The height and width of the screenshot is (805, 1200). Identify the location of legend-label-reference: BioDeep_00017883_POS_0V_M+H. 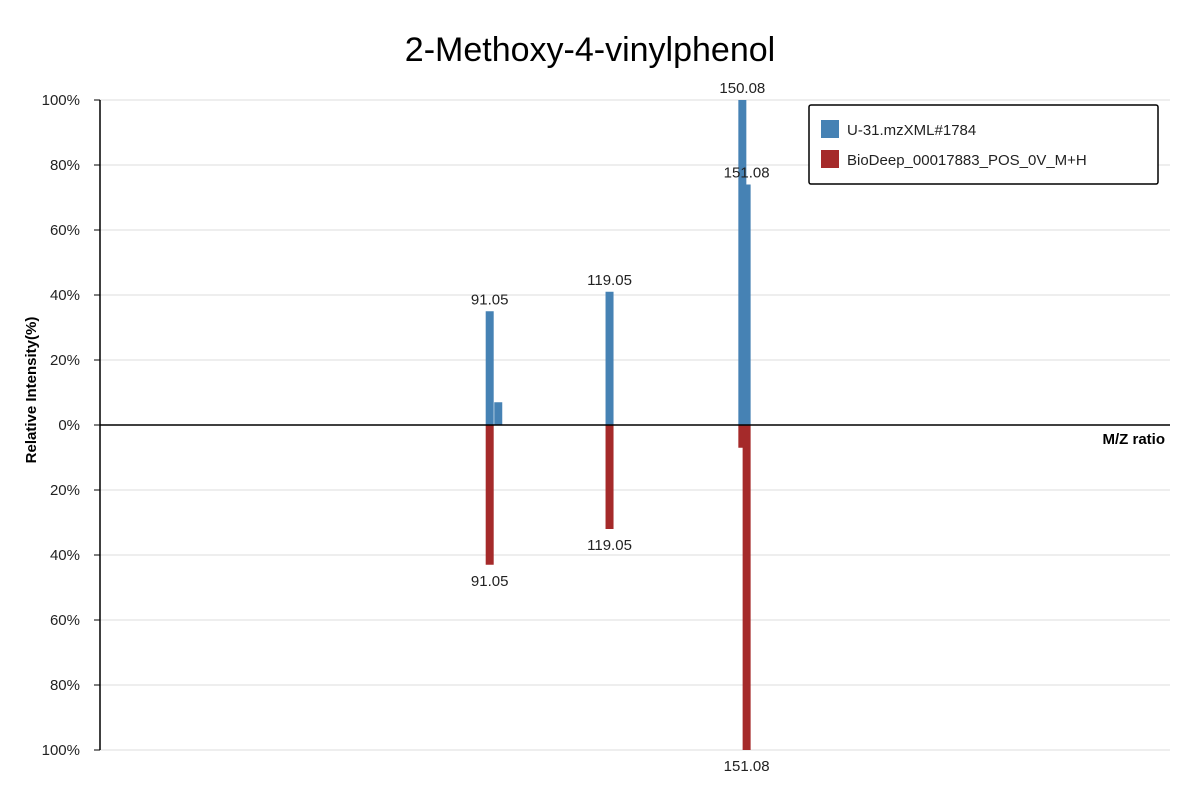
(967, 160).